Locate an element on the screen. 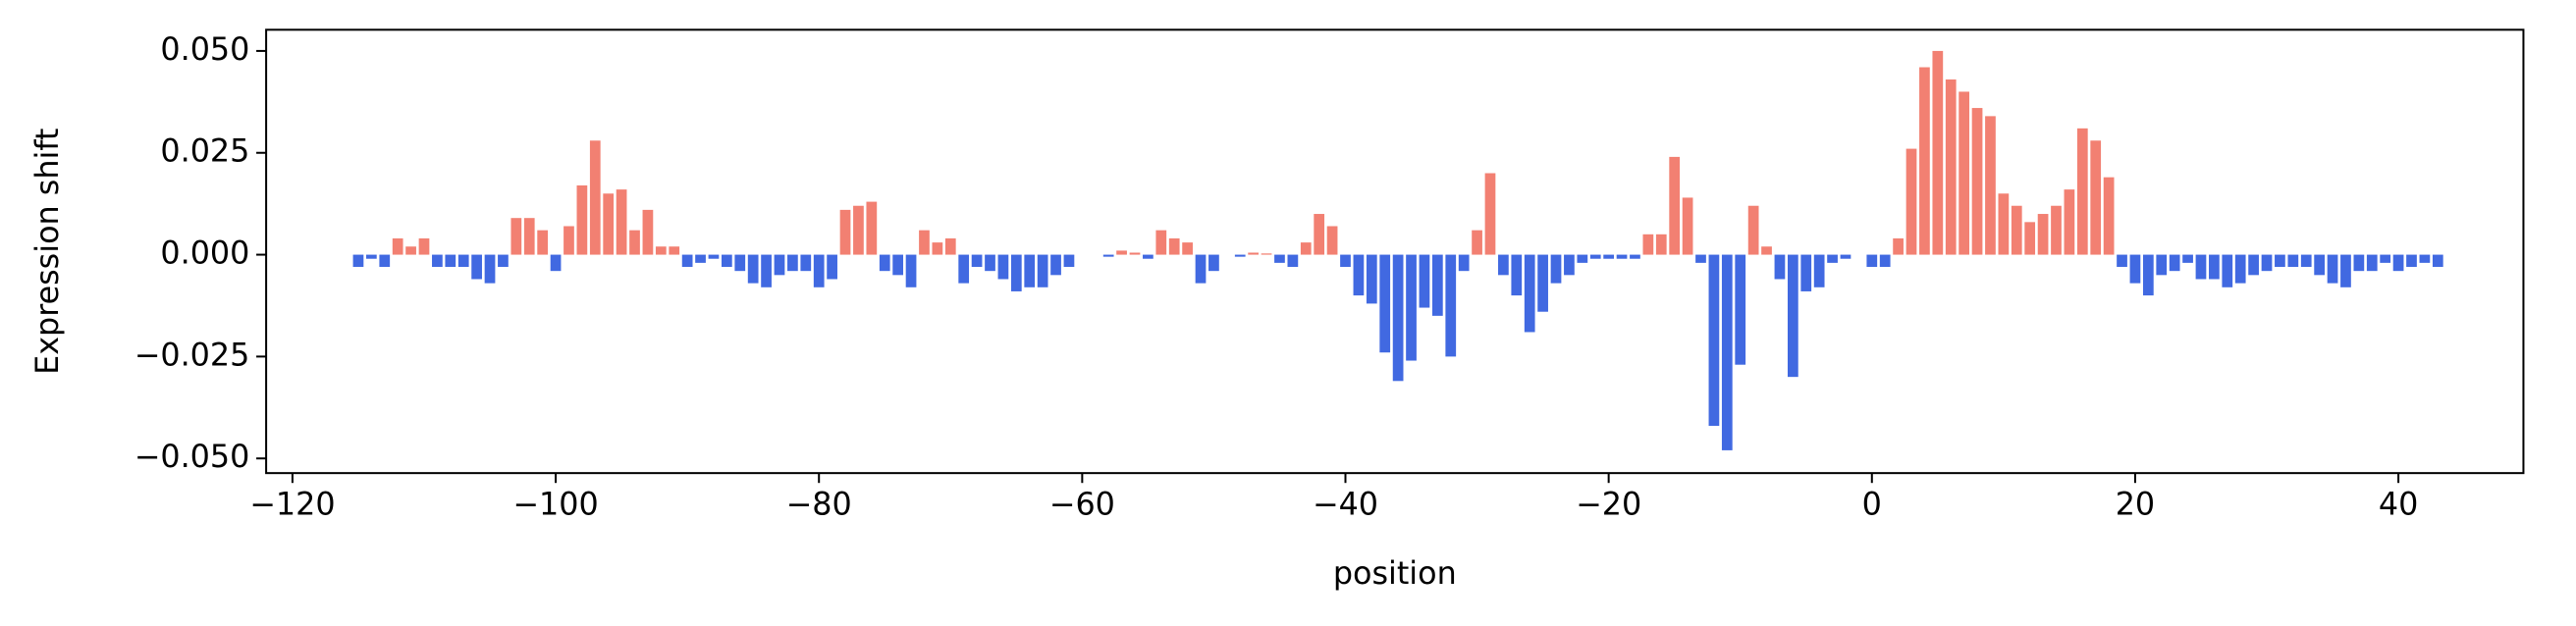 The height and width of the screenshot is (626, 2576). y-tick-label: 0.050 is located at coordinates (204, 49).